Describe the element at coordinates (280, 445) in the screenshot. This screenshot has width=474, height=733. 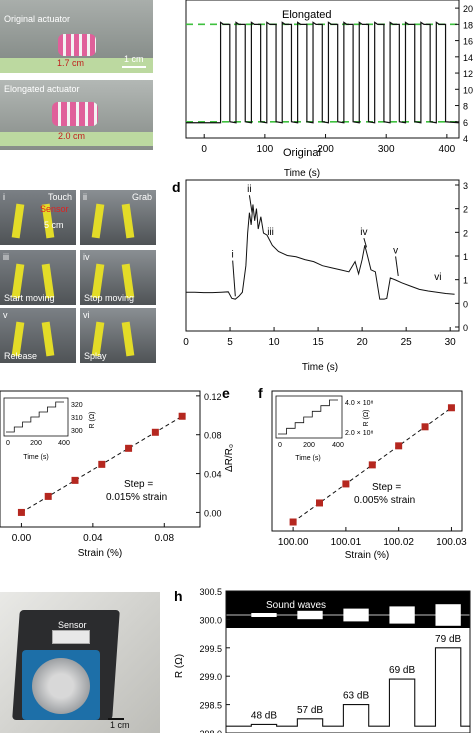
I see `inset-x-tick-label: 0` at that location.